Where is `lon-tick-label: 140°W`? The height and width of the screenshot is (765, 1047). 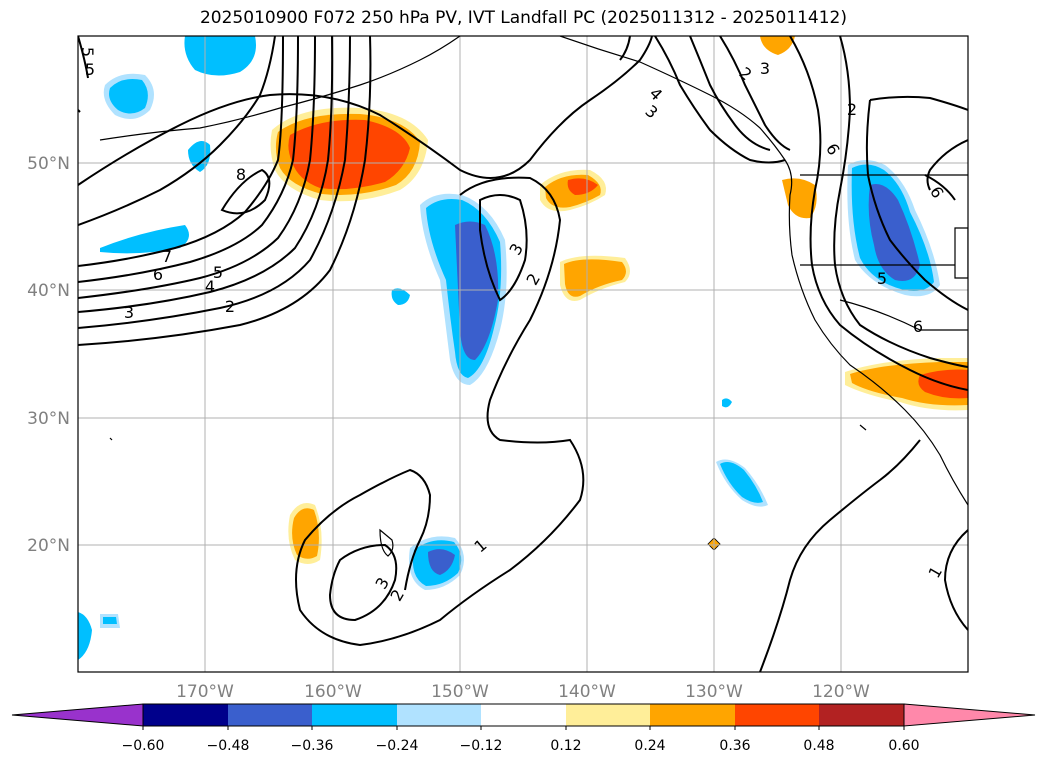
lon-tick-label: 140°W is located at coordinates (587, 692).